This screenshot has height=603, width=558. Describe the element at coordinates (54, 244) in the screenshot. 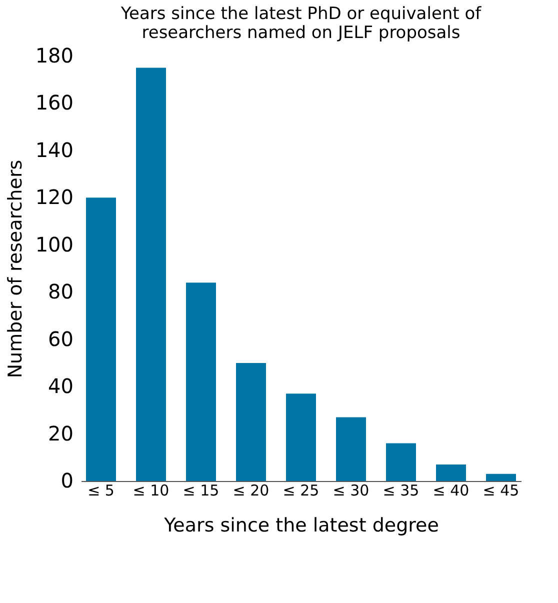

I see `y-tick-label: 100` at that location.